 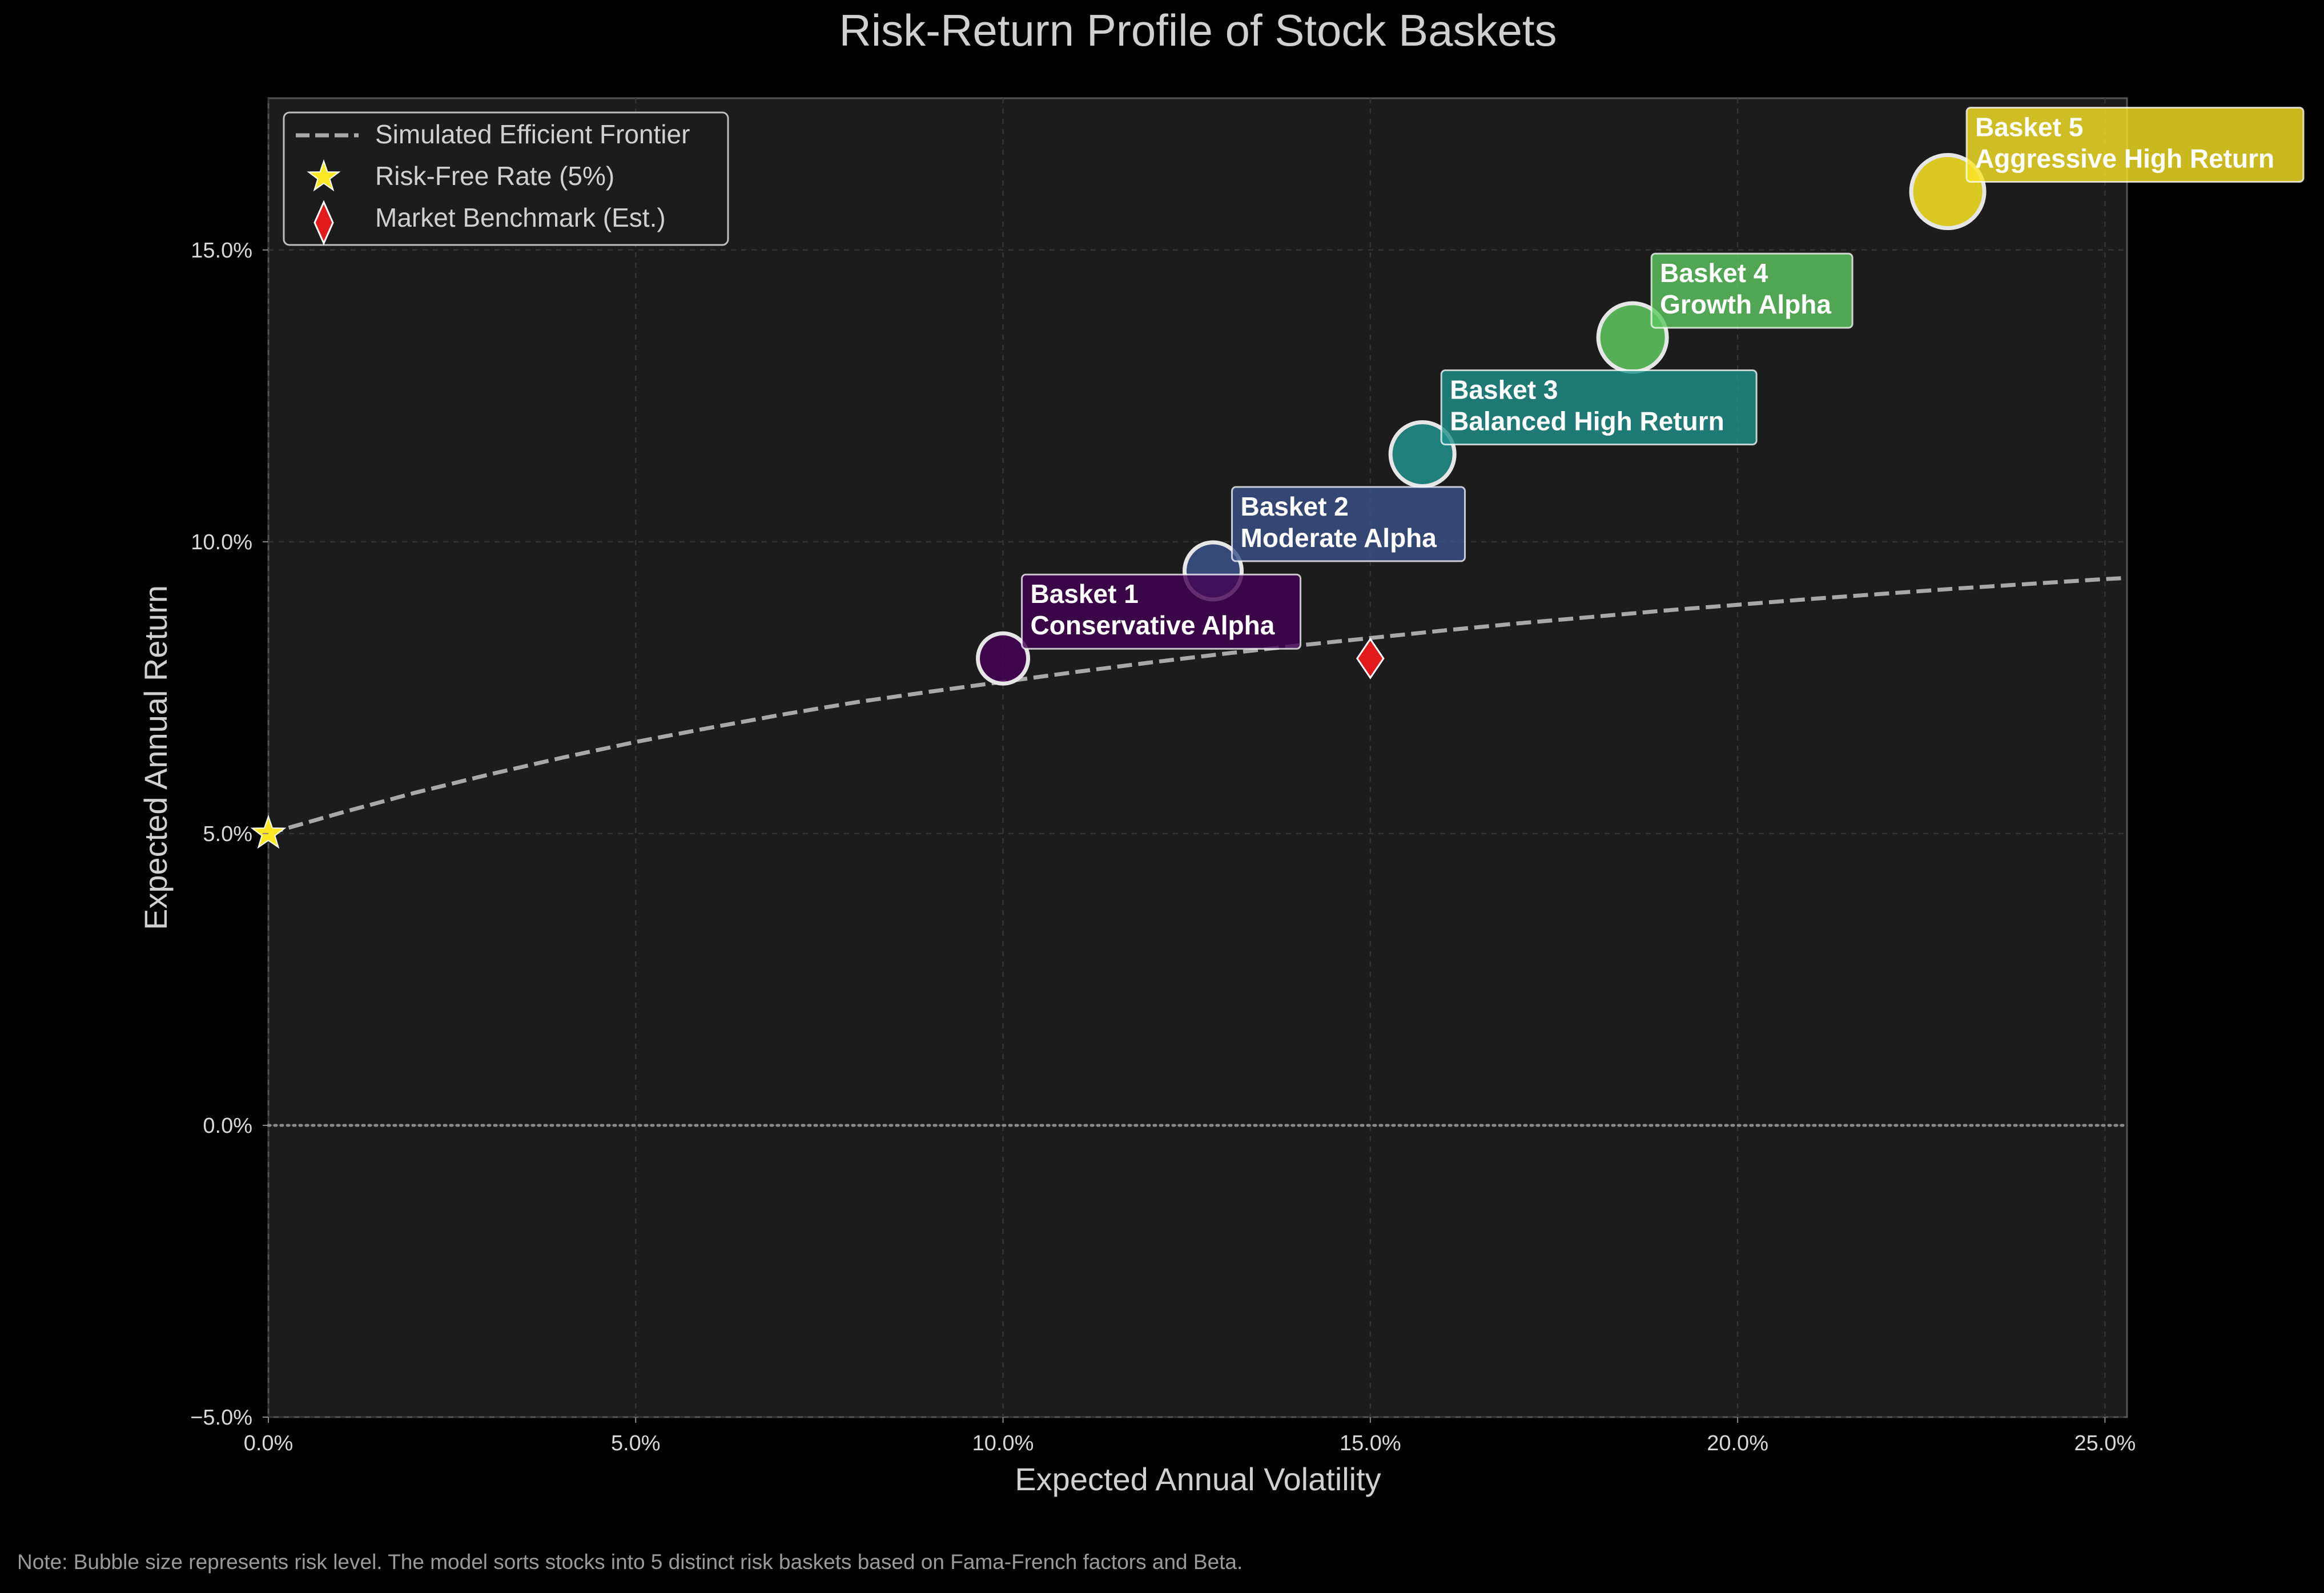 I want to click on legend-box, so click(x=506, y=178).